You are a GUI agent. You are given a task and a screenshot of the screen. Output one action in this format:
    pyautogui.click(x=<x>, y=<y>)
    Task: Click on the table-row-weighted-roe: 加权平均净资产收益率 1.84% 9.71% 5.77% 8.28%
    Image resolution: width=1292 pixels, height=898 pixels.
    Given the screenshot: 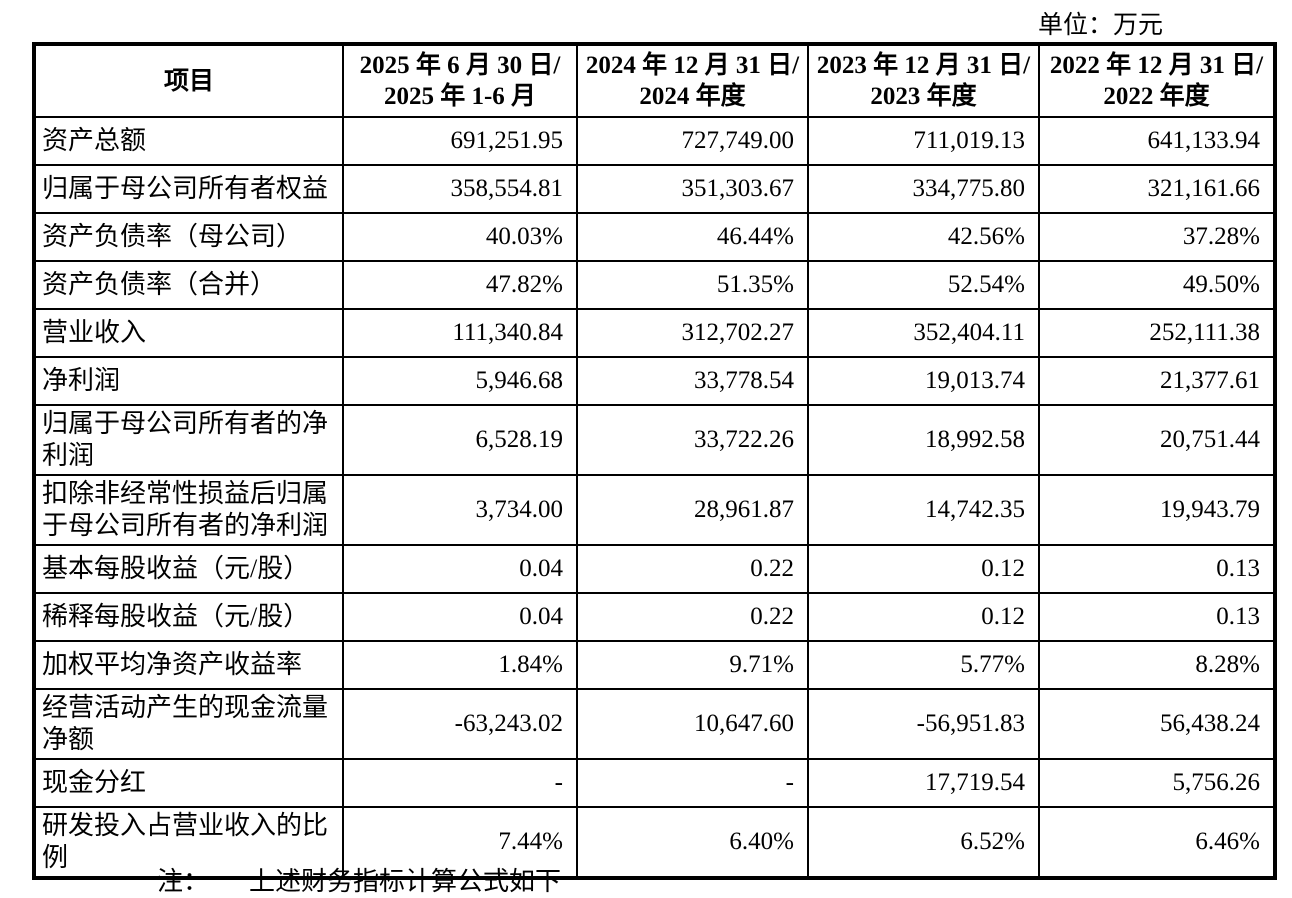 What is the action you would take?
    pyautogui.click(x=654, y=665)
    